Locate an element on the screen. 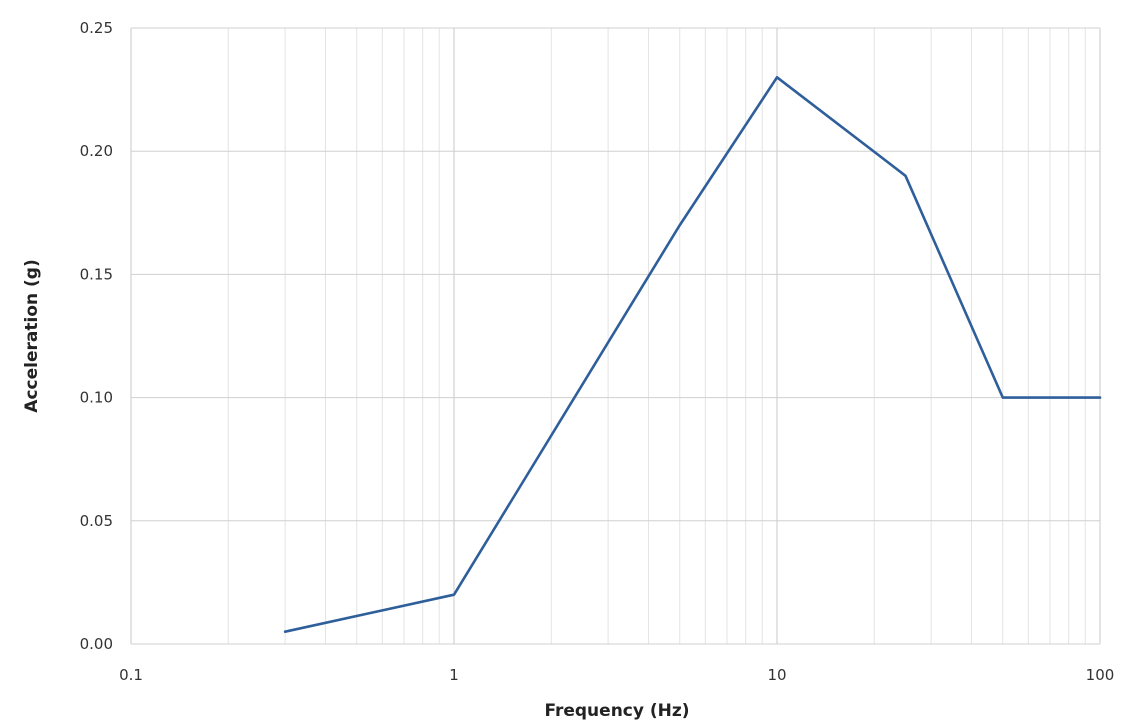 The image size is (1130, 724). y-tick-label: 0.10 is located at coordinates (96, 398).